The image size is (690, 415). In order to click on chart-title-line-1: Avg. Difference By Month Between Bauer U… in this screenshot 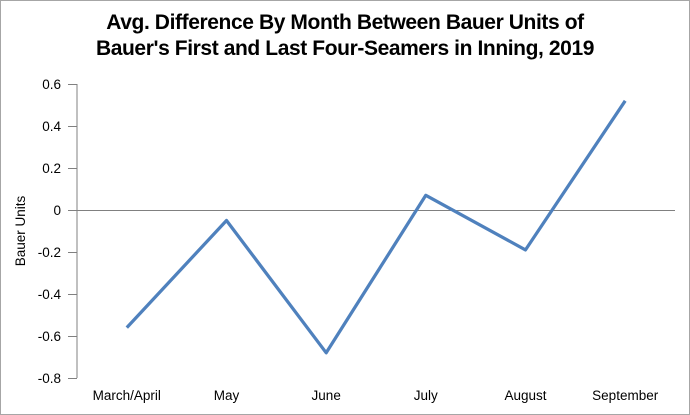, I will do `click(345, 22)`.